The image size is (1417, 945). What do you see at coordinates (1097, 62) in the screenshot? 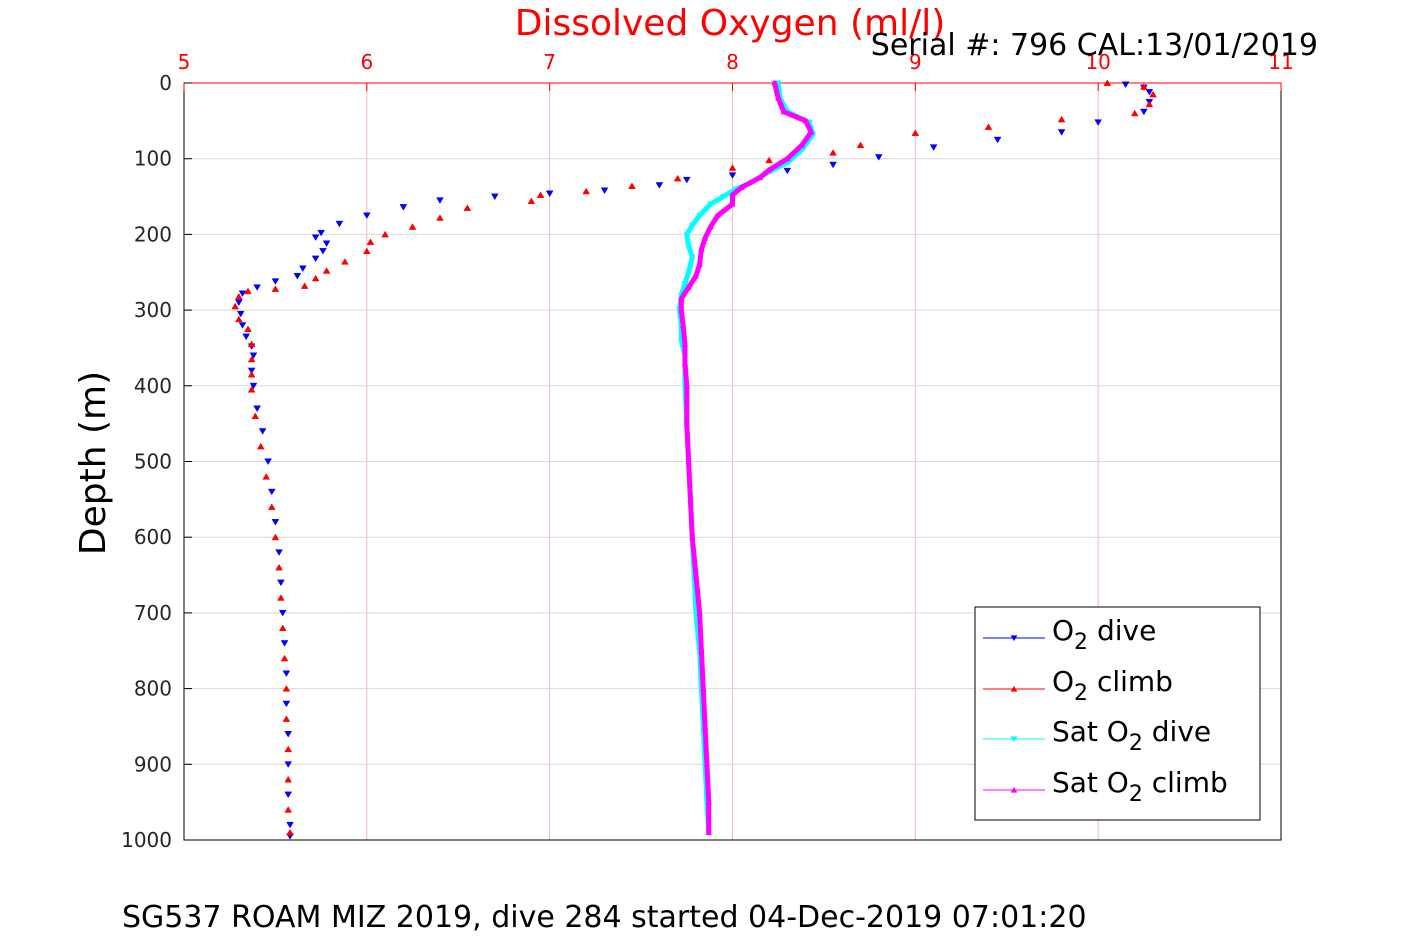
I see `x-tick-label: 10` at bounding box center [1097, 62].